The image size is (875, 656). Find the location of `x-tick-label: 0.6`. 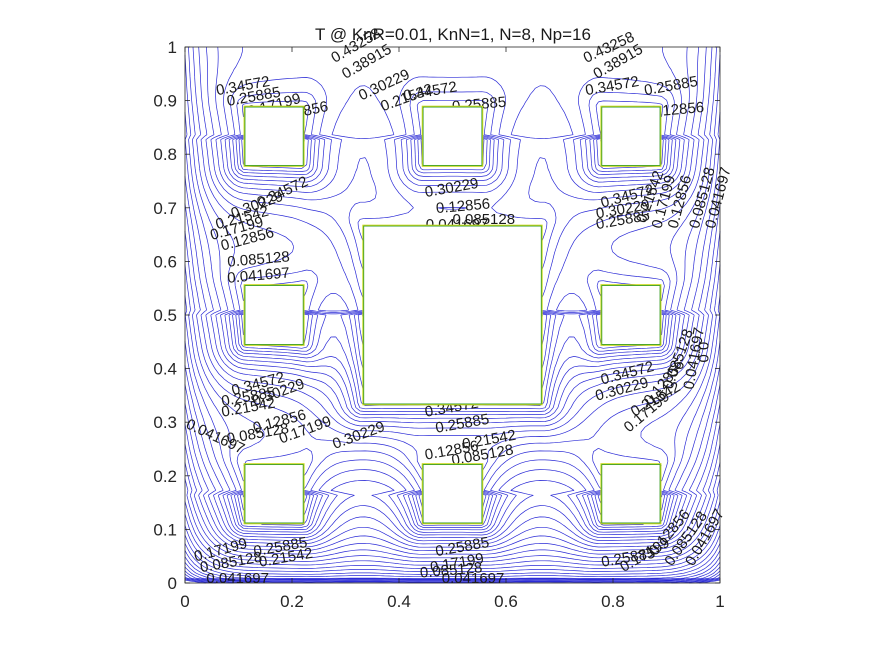

x-tick-label: 0.6 is located at coordinates (506, 601).